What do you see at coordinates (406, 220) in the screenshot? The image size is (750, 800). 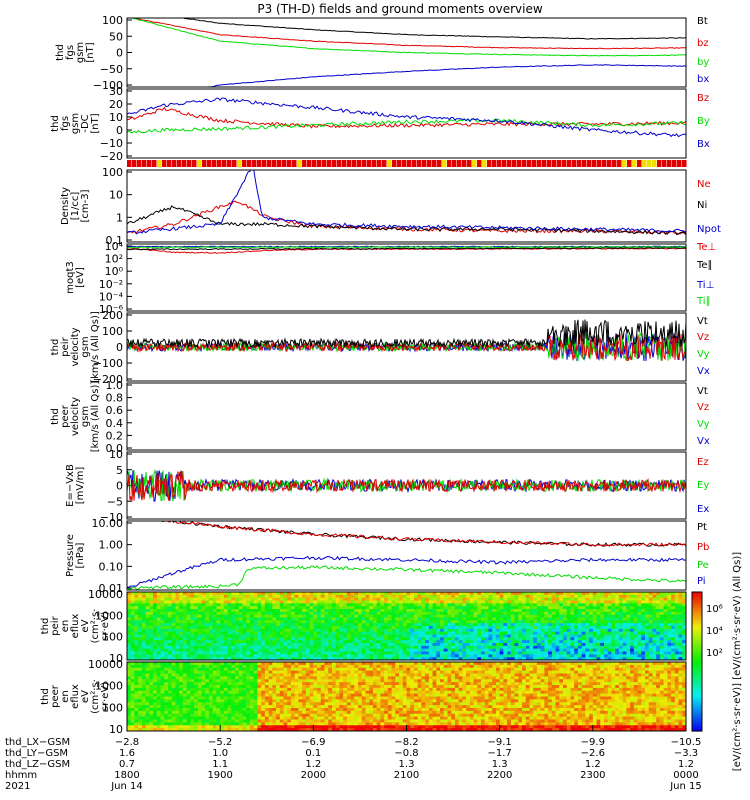 I see `series-Ni` at bounding box center [406, 220].